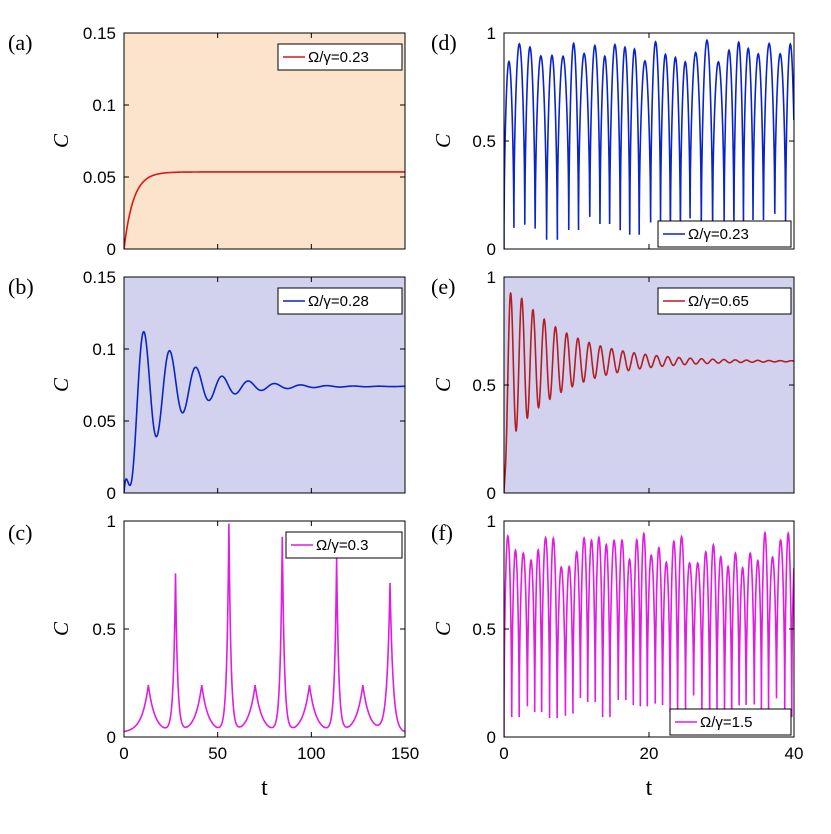 The width and height of the screenshot is (831, 834). Describe the element at coordinates (20, 42) in the screenshot. I see `panel-label: (a)` at that location.